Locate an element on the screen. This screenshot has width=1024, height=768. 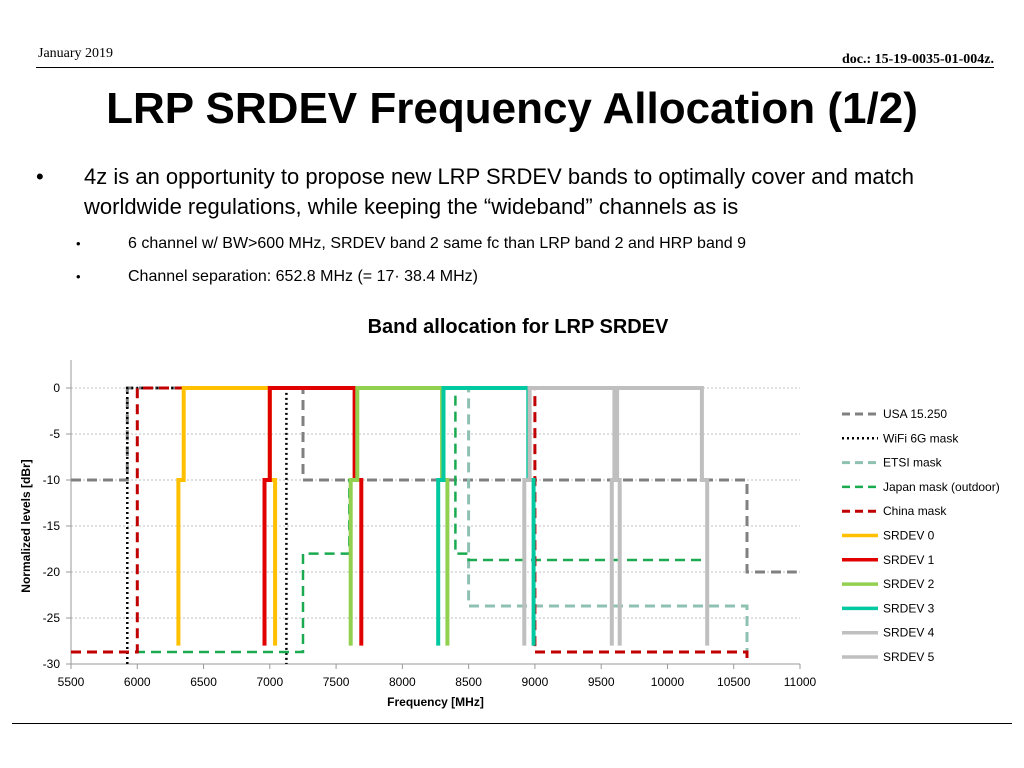
header-doc-number: doc.: 15-19-0035-01-004z. is located at coordinates (918, 60).